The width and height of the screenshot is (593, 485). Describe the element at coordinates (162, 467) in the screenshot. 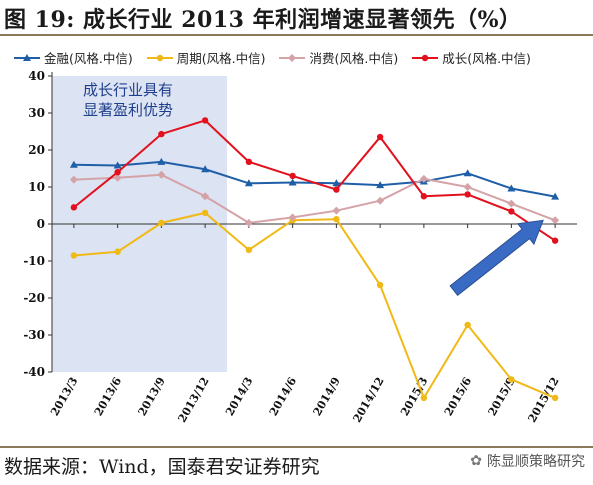

I see `source-note: 数据来源：Wind，国泰君安证券研究` at that location.